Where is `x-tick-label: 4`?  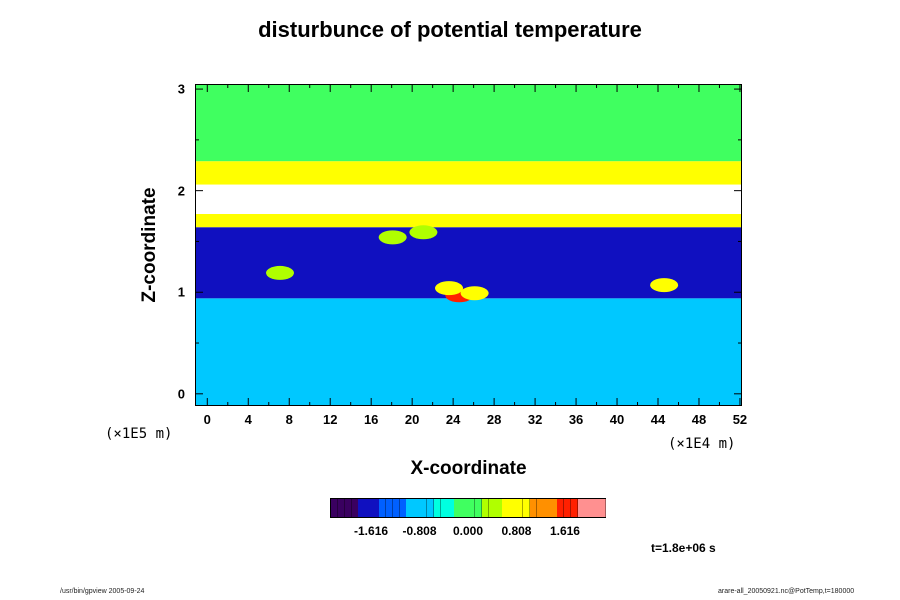
x-tick-label: 4 is located at coordinates (248, 419).